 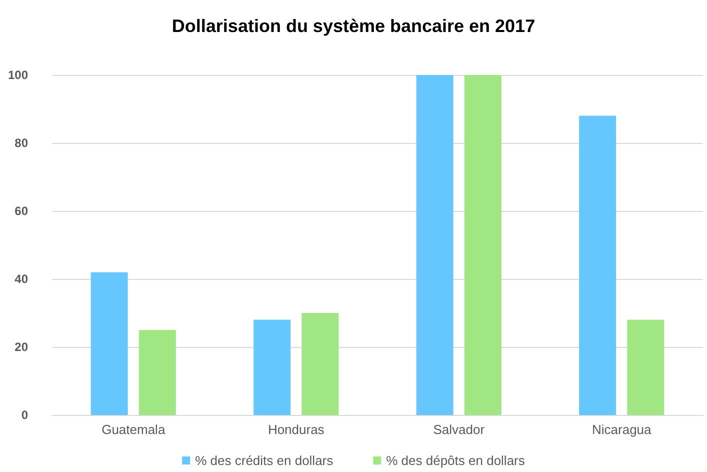 What do you see at coordinates (21, 211) in the screenshot?
I see `y-tick-label: 60` at bounding box center [21, 211].